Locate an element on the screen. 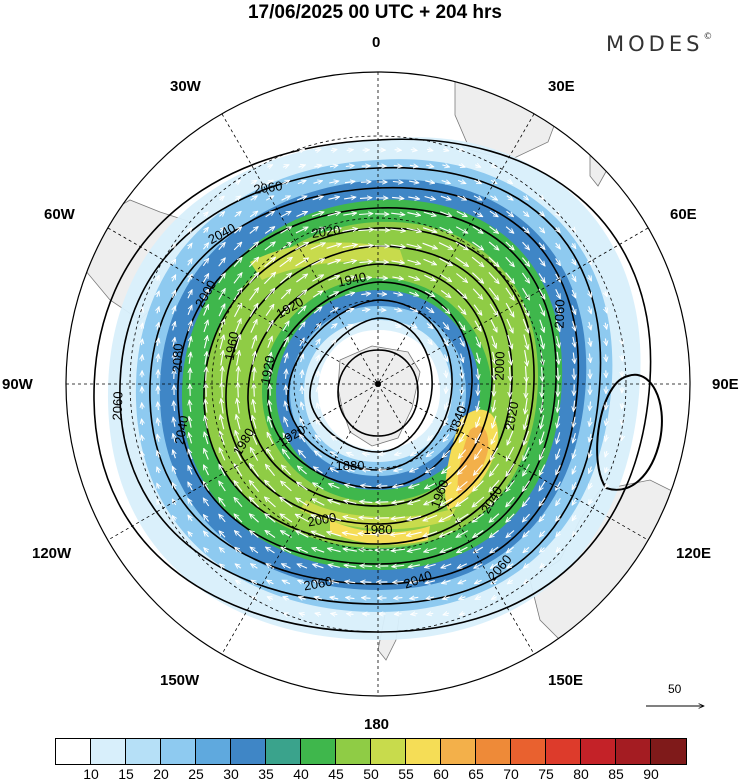 The image size is (750, 782). contour-label: 1960 is located at coordinates (232, 345).